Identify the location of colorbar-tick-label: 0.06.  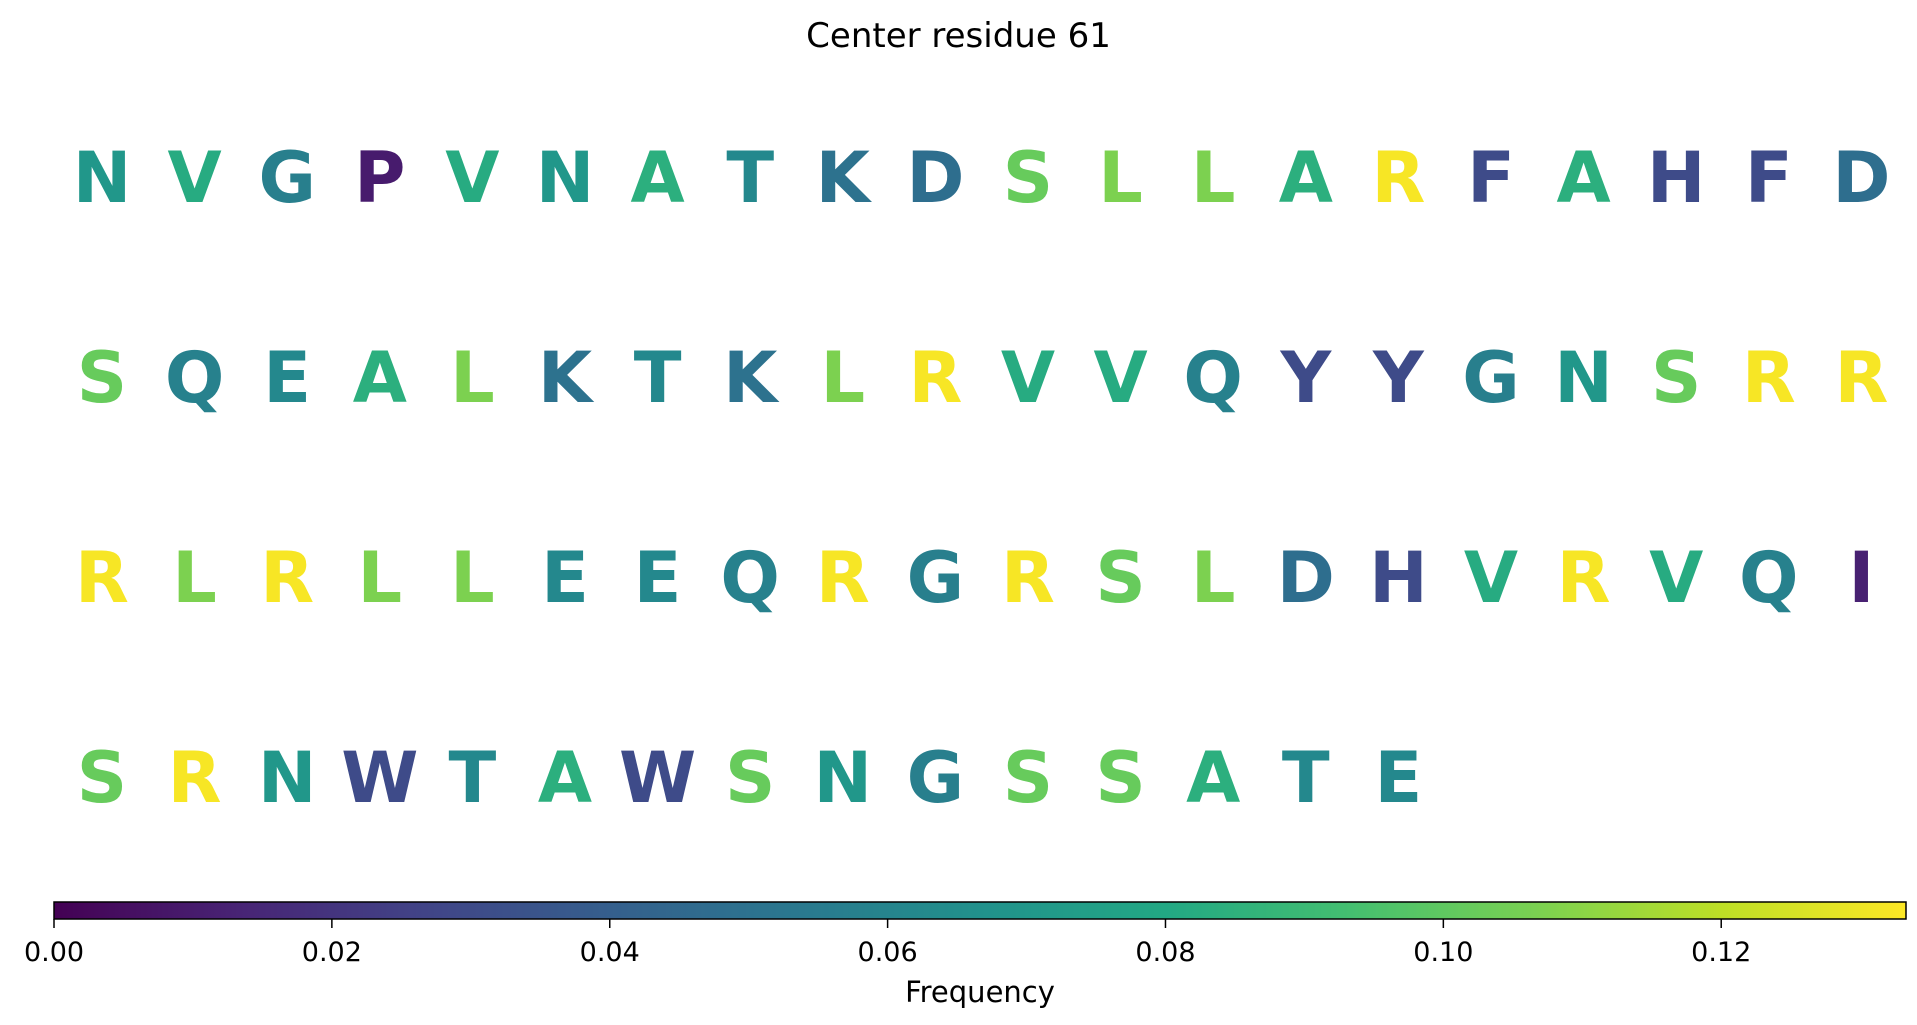
(888, 952).